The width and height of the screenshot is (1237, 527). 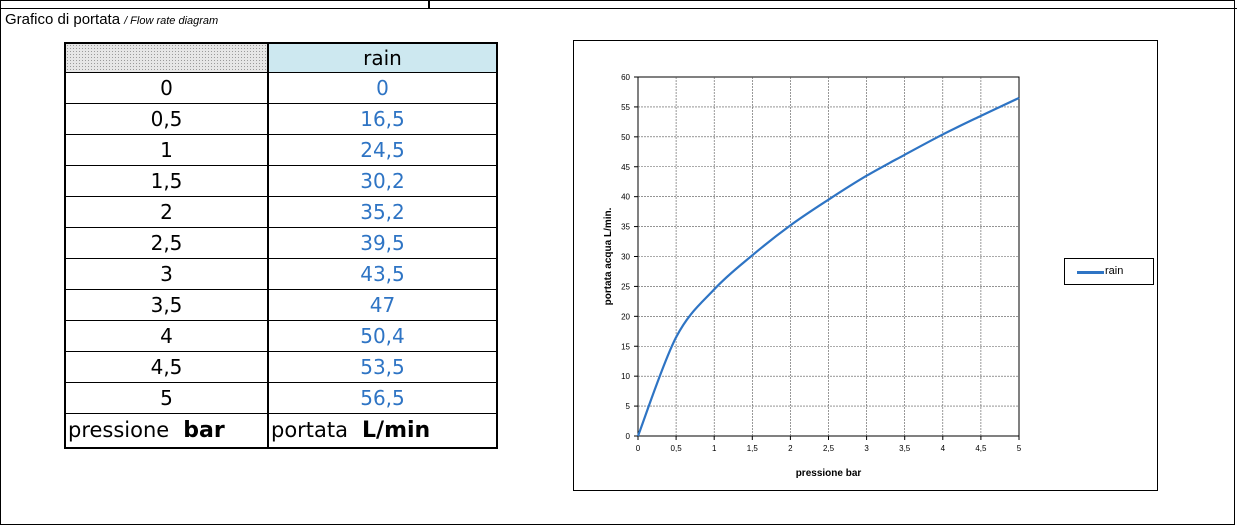 I want to click on flow-cell: 24,5, so click(x=382, y=150).